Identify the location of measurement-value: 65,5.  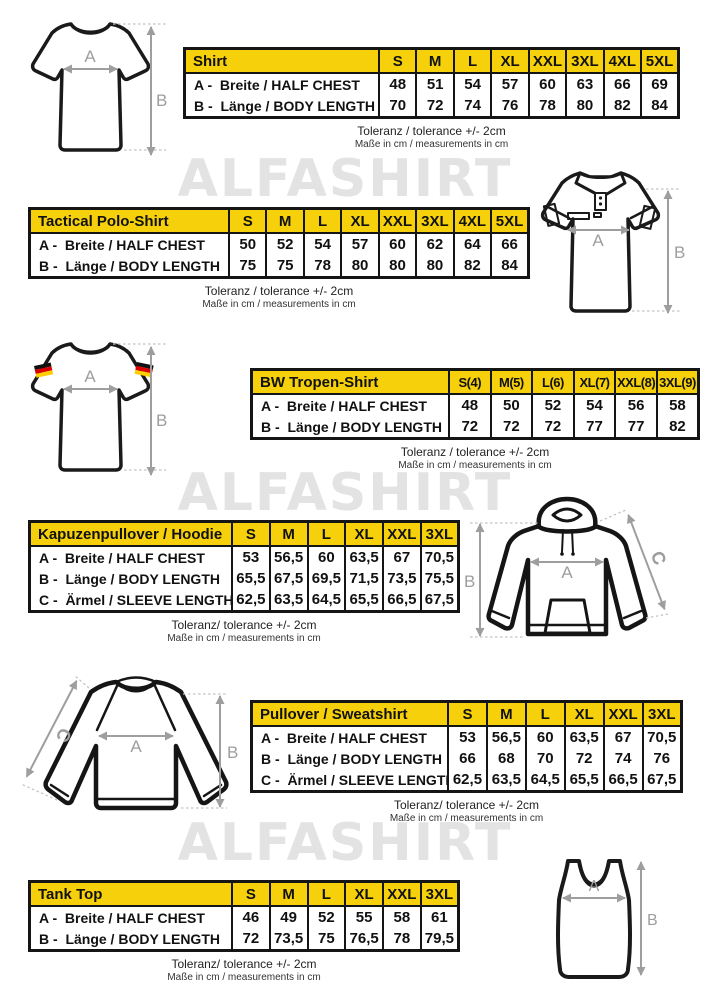
(583, 780).